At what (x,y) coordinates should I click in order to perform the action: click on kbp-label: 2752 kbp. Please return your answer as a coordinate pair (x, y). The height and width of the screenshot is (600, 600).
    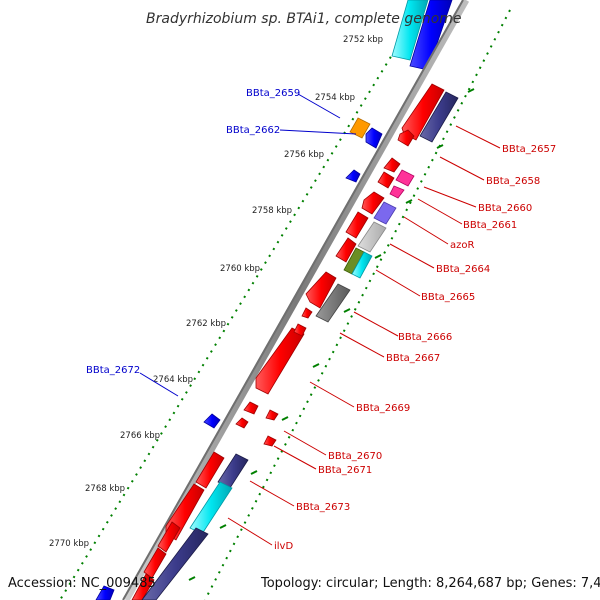
    Looking at the image, I should click on (363, 40).